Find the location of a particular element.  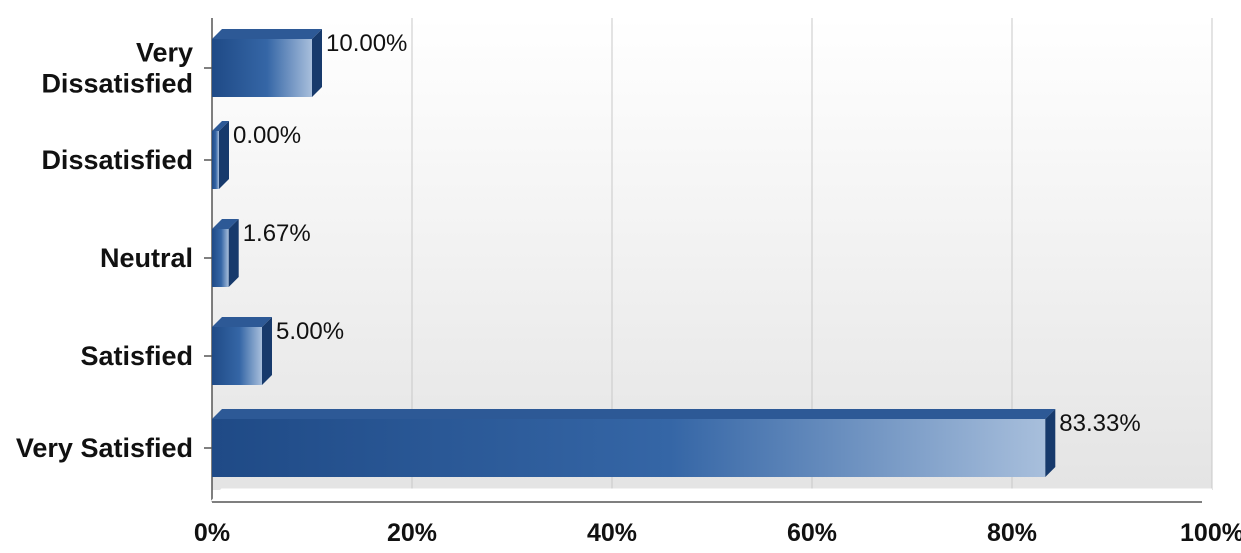

x-tick-label: 40% is located at coordinates (612, 533).